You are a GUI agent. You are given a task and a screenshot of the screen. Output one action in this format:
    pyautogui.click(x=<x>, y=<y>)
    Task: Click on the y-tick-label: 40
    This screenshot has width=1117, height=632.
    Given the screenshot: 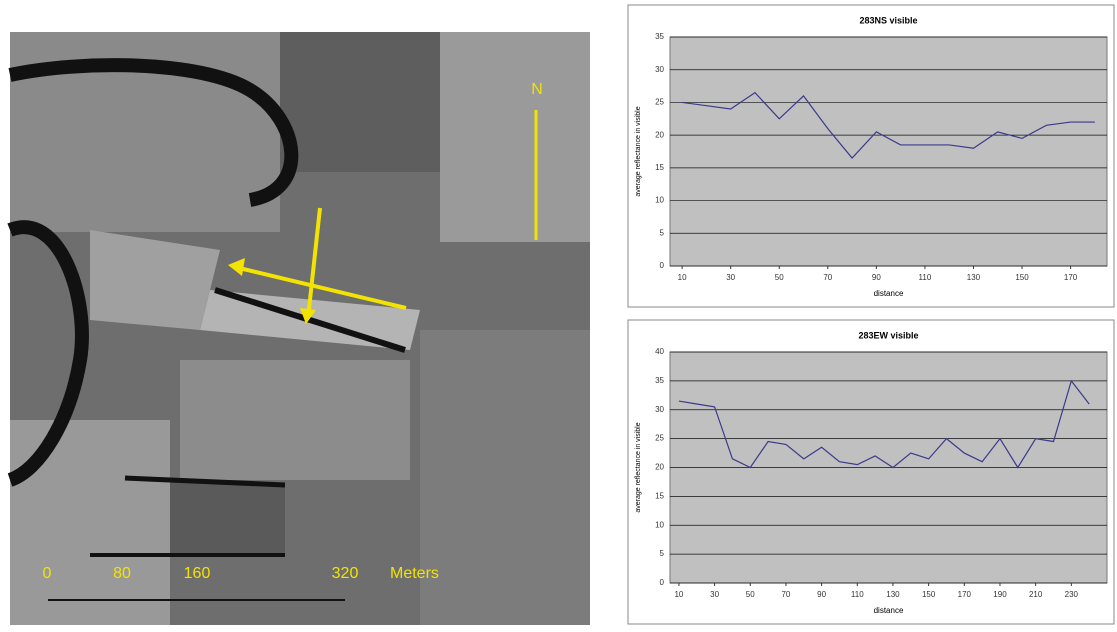 What is the action you would take?
    pyautogui.click(x=659, y=351)
    